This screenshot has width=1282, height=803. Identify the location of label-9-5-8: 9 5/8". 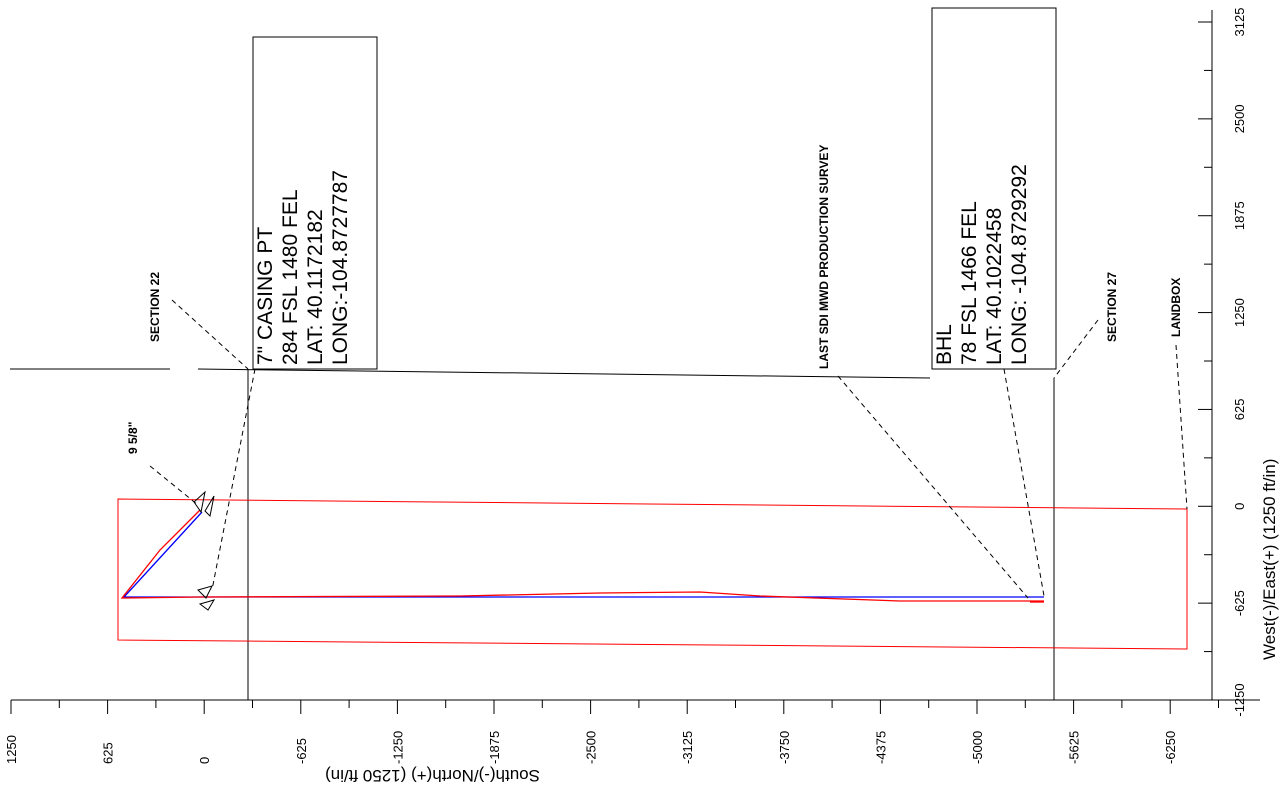
(133, 438).